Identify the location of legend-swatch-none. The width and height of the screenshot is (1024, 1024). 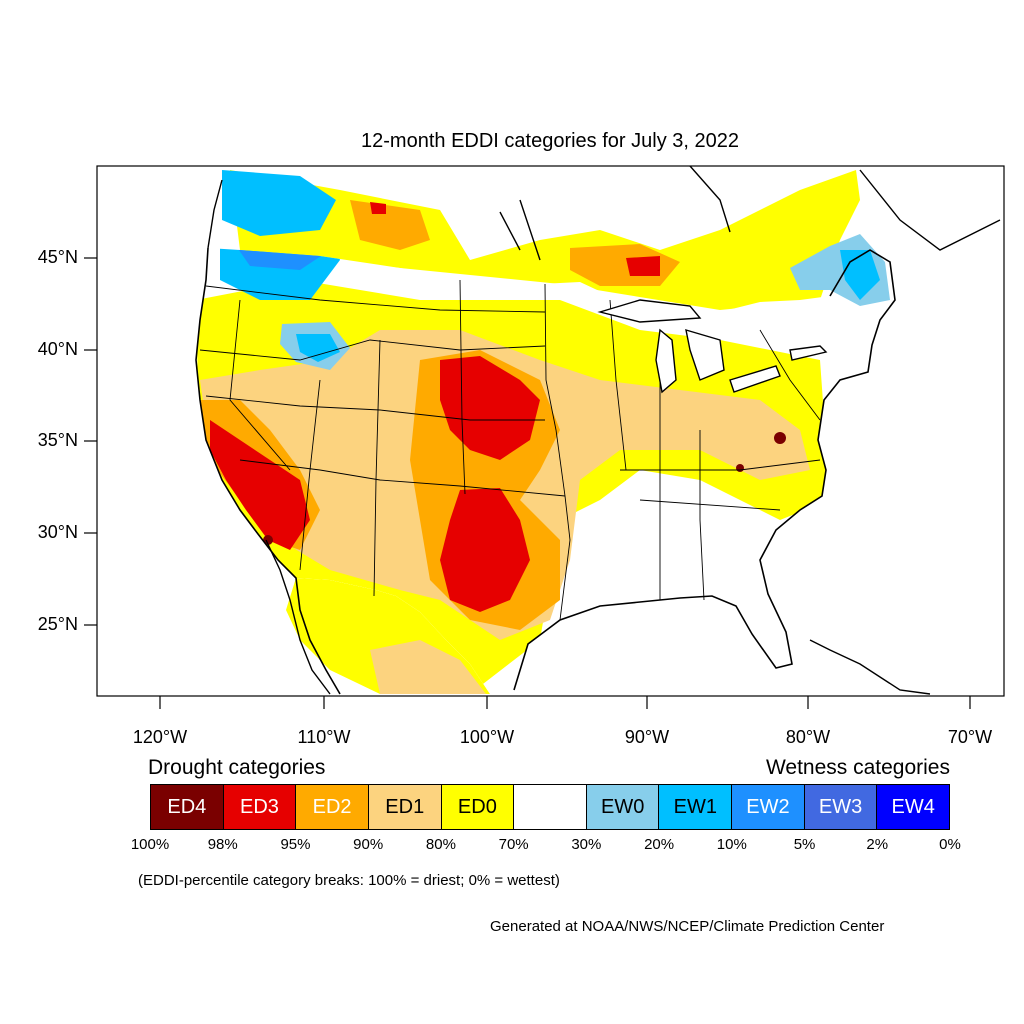
(550, 807).